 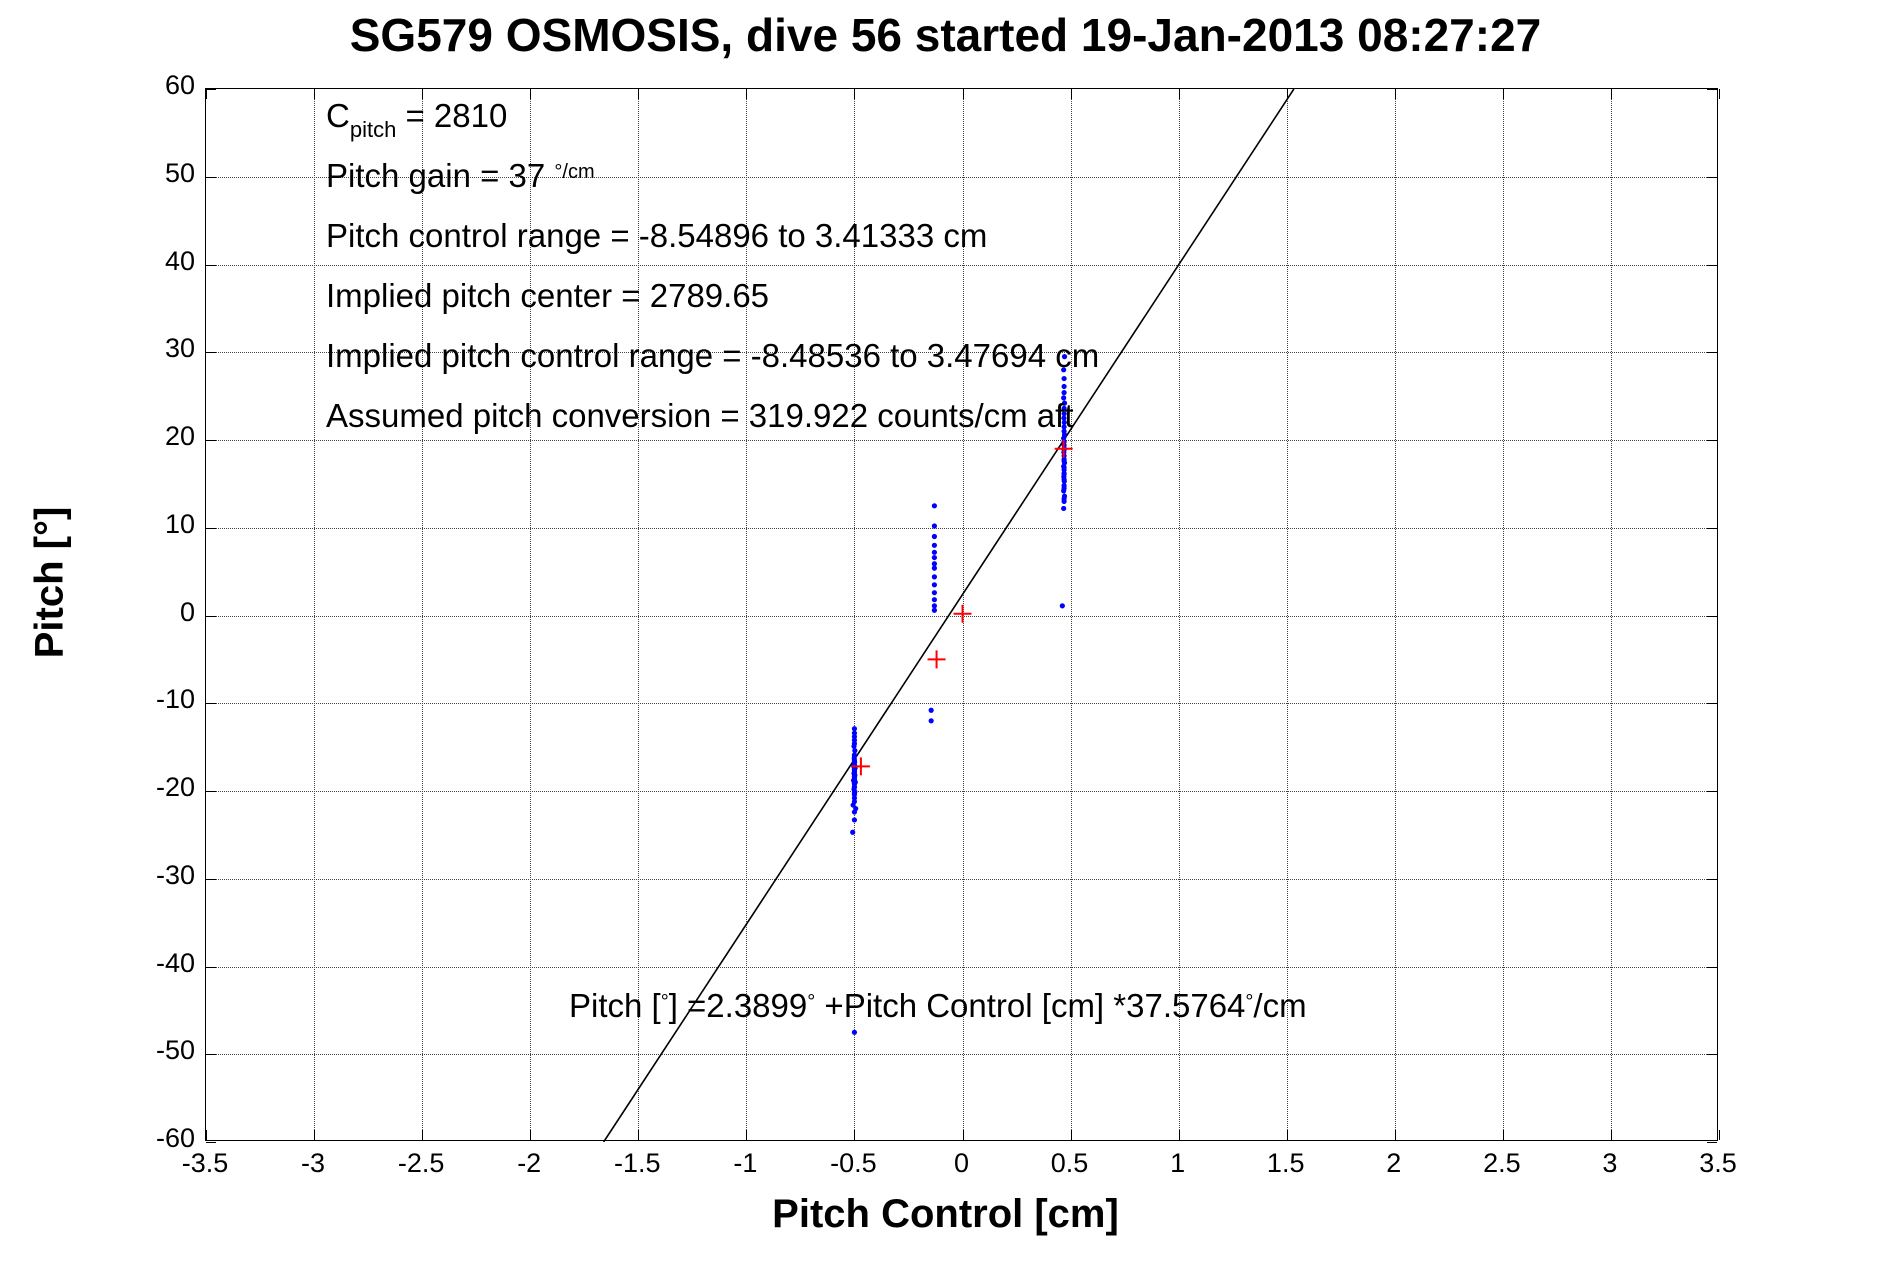 I want to click on x-tick-label: -2.5, so click(x=421, y=1163).